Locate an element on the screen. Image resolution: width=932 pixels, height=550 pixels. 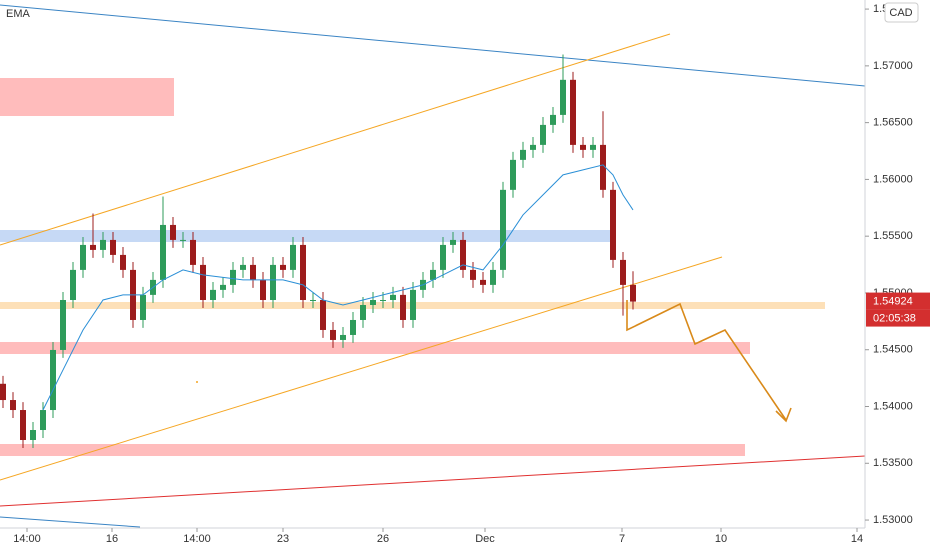
x-tick-label: 7 is located at coordinates (622, 539).